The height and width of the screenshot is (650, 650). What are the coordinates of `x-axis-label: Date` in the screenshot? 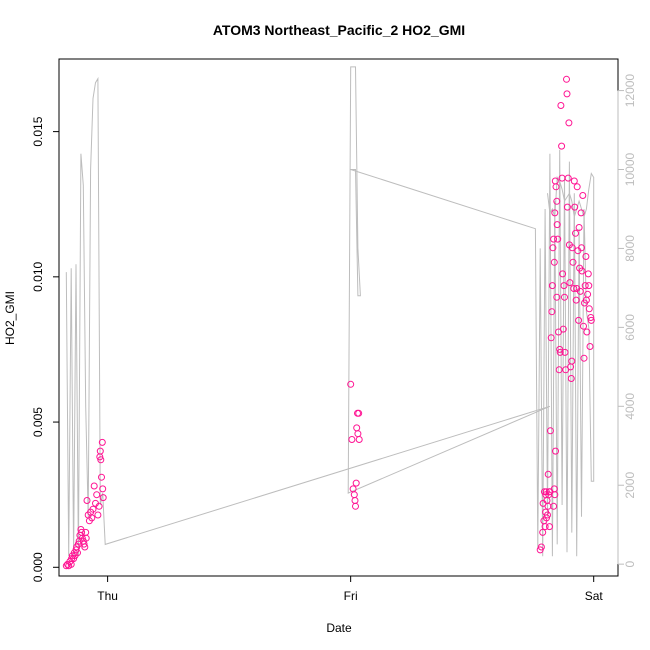 It's located at (339, 628).